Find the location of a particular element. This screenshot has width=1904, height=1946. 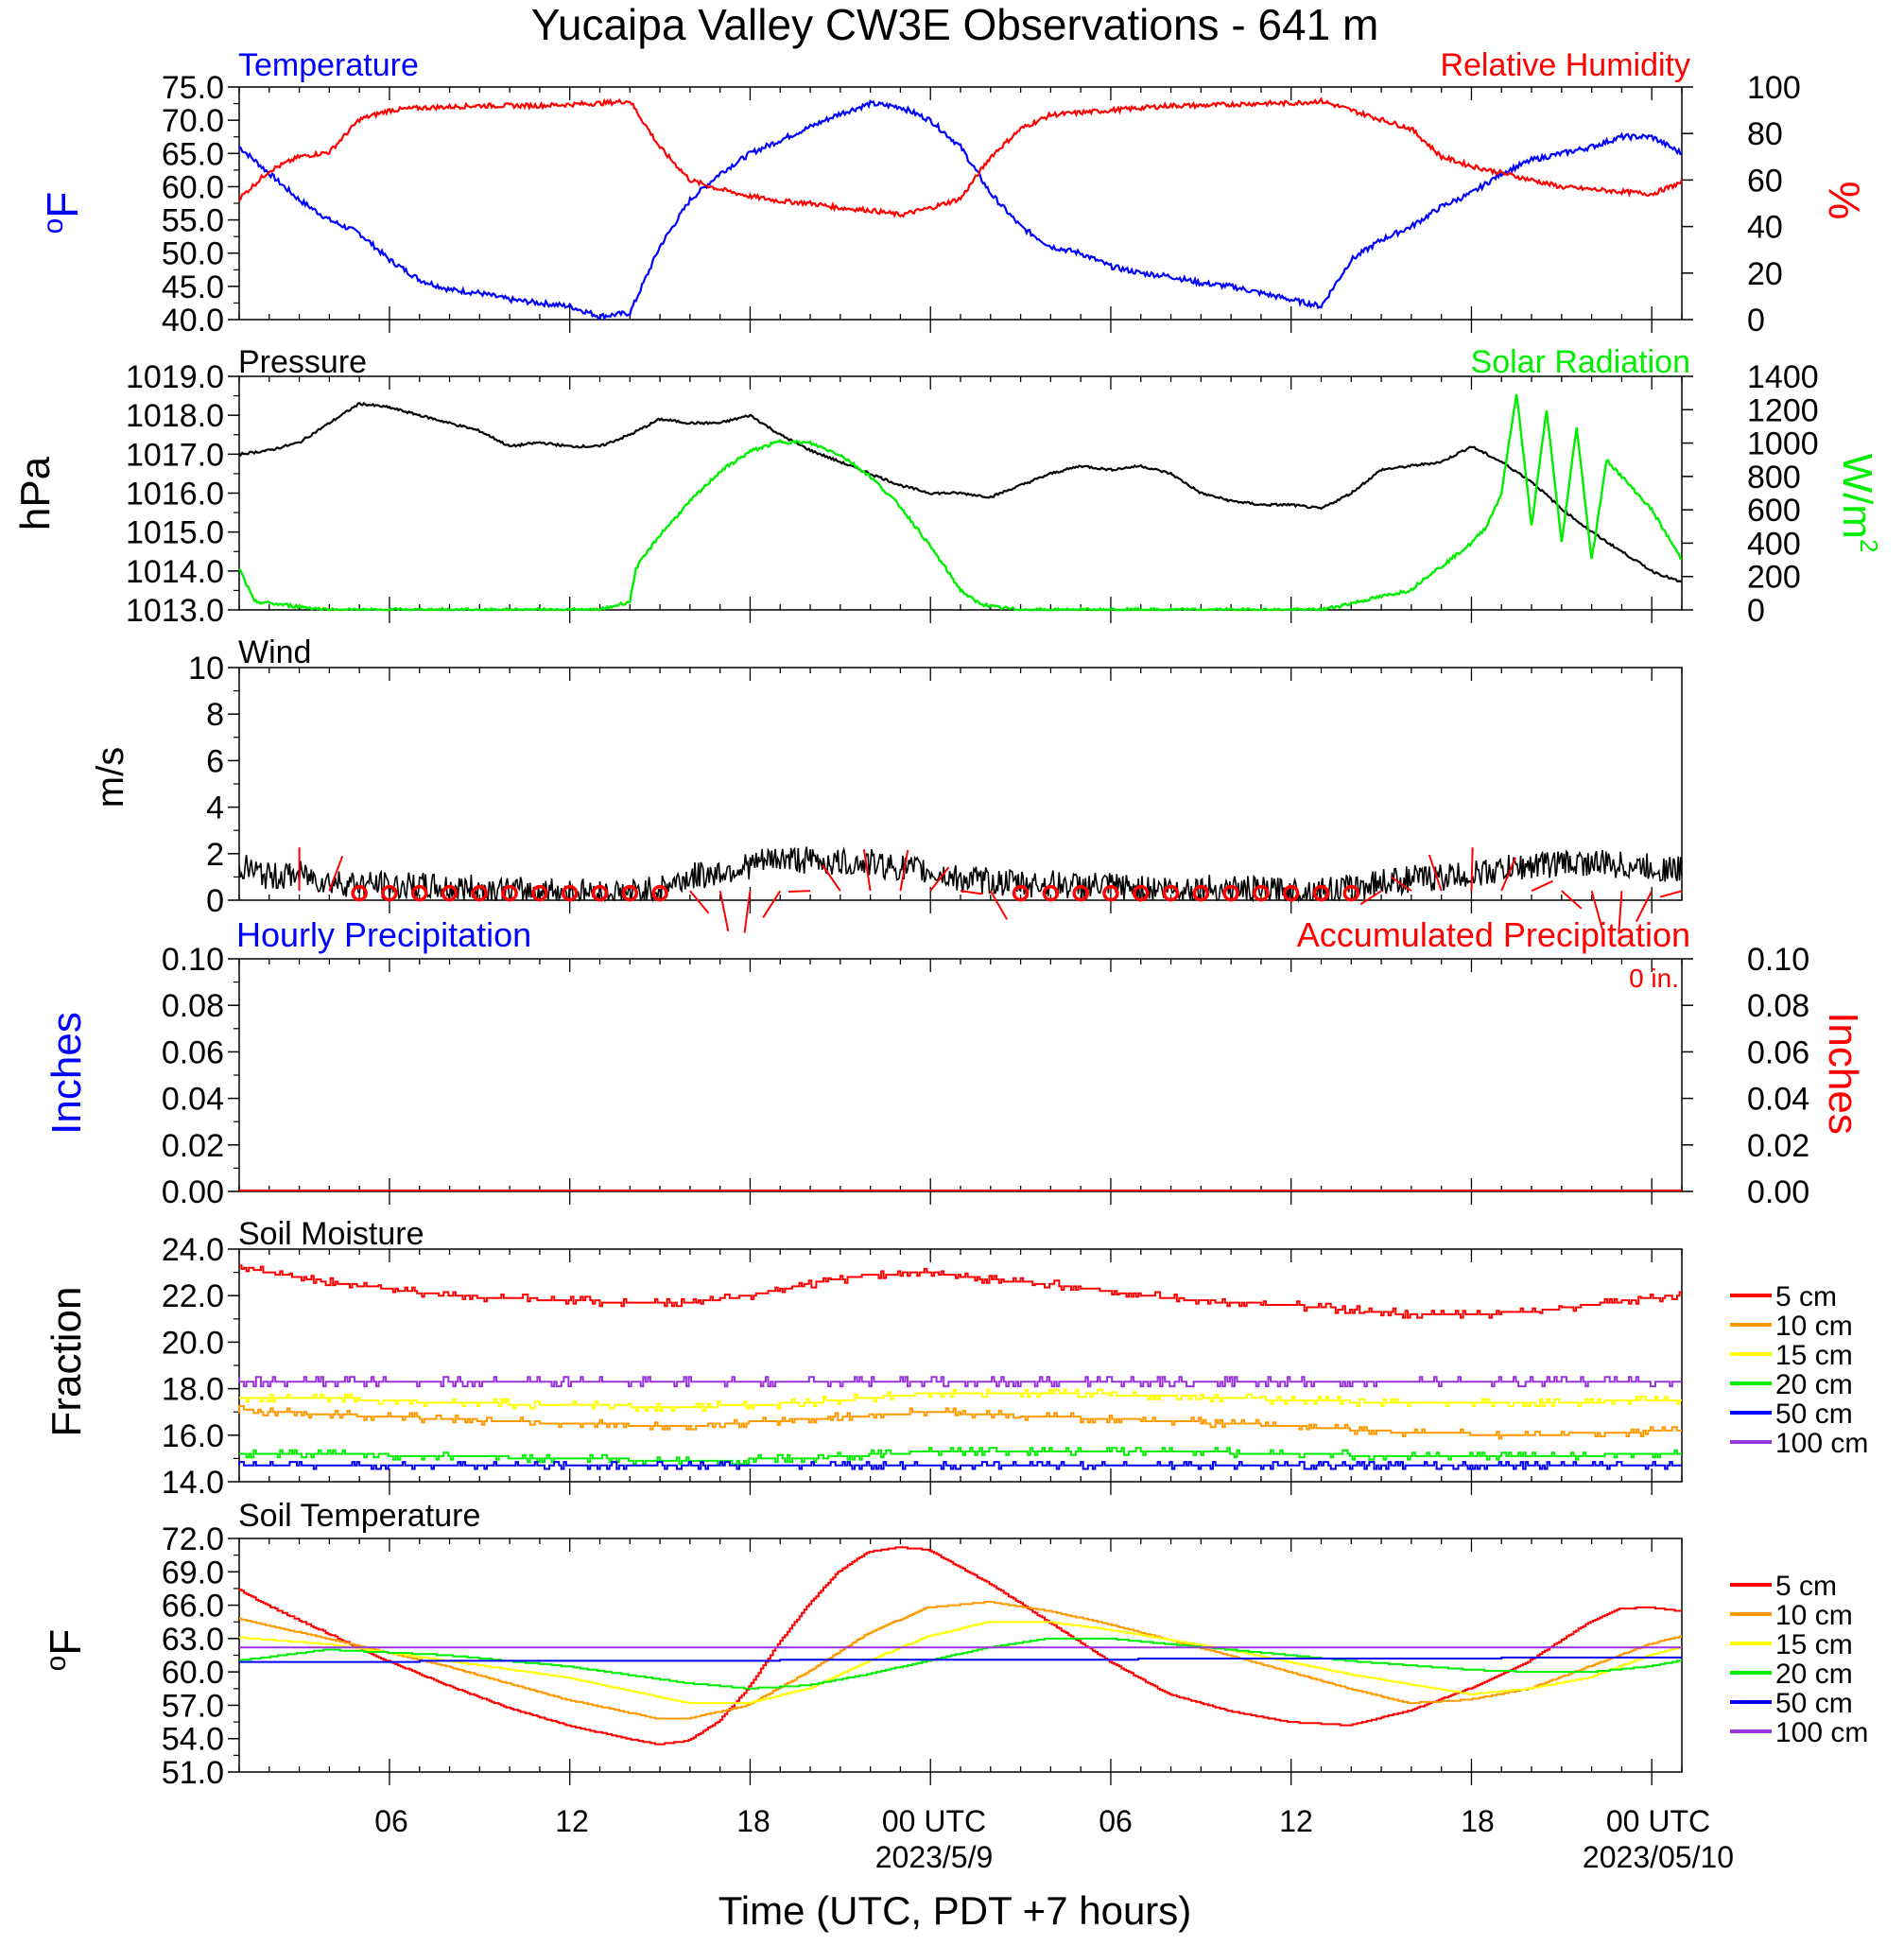

wind-left-tick-label: 0 is located at coordinates (215, 901).